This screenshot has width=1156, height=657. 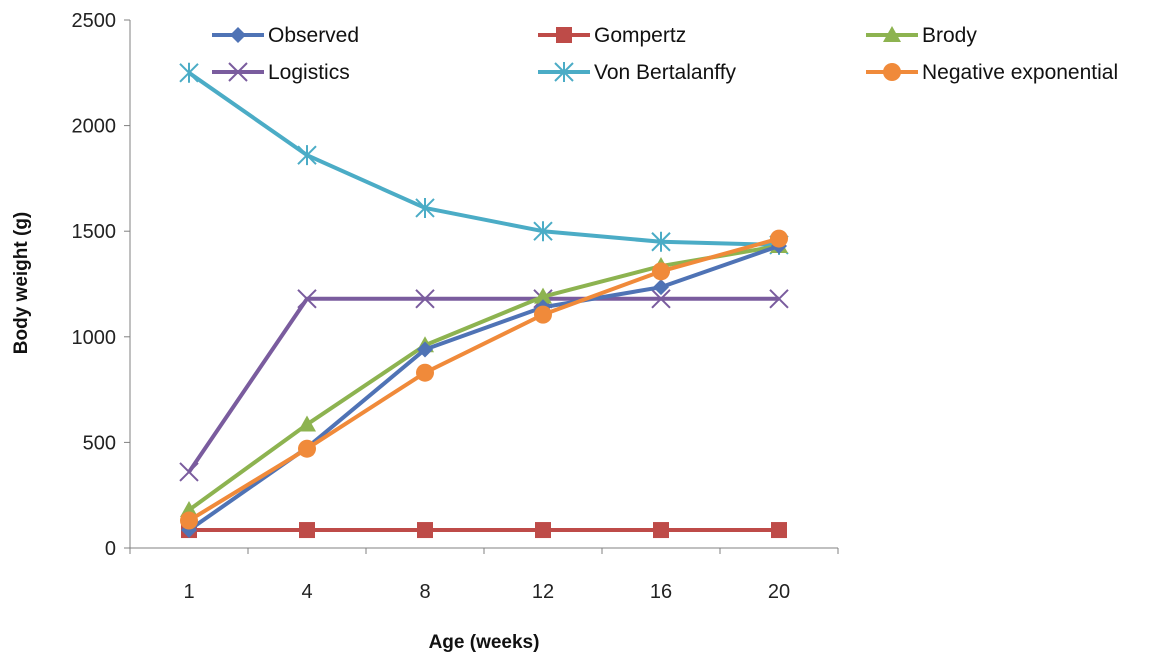 What do you see at coordinates (1020, 72) in the screenshot?
I see `legend-label: Negative exponential` at bounding box center [1020, 72].